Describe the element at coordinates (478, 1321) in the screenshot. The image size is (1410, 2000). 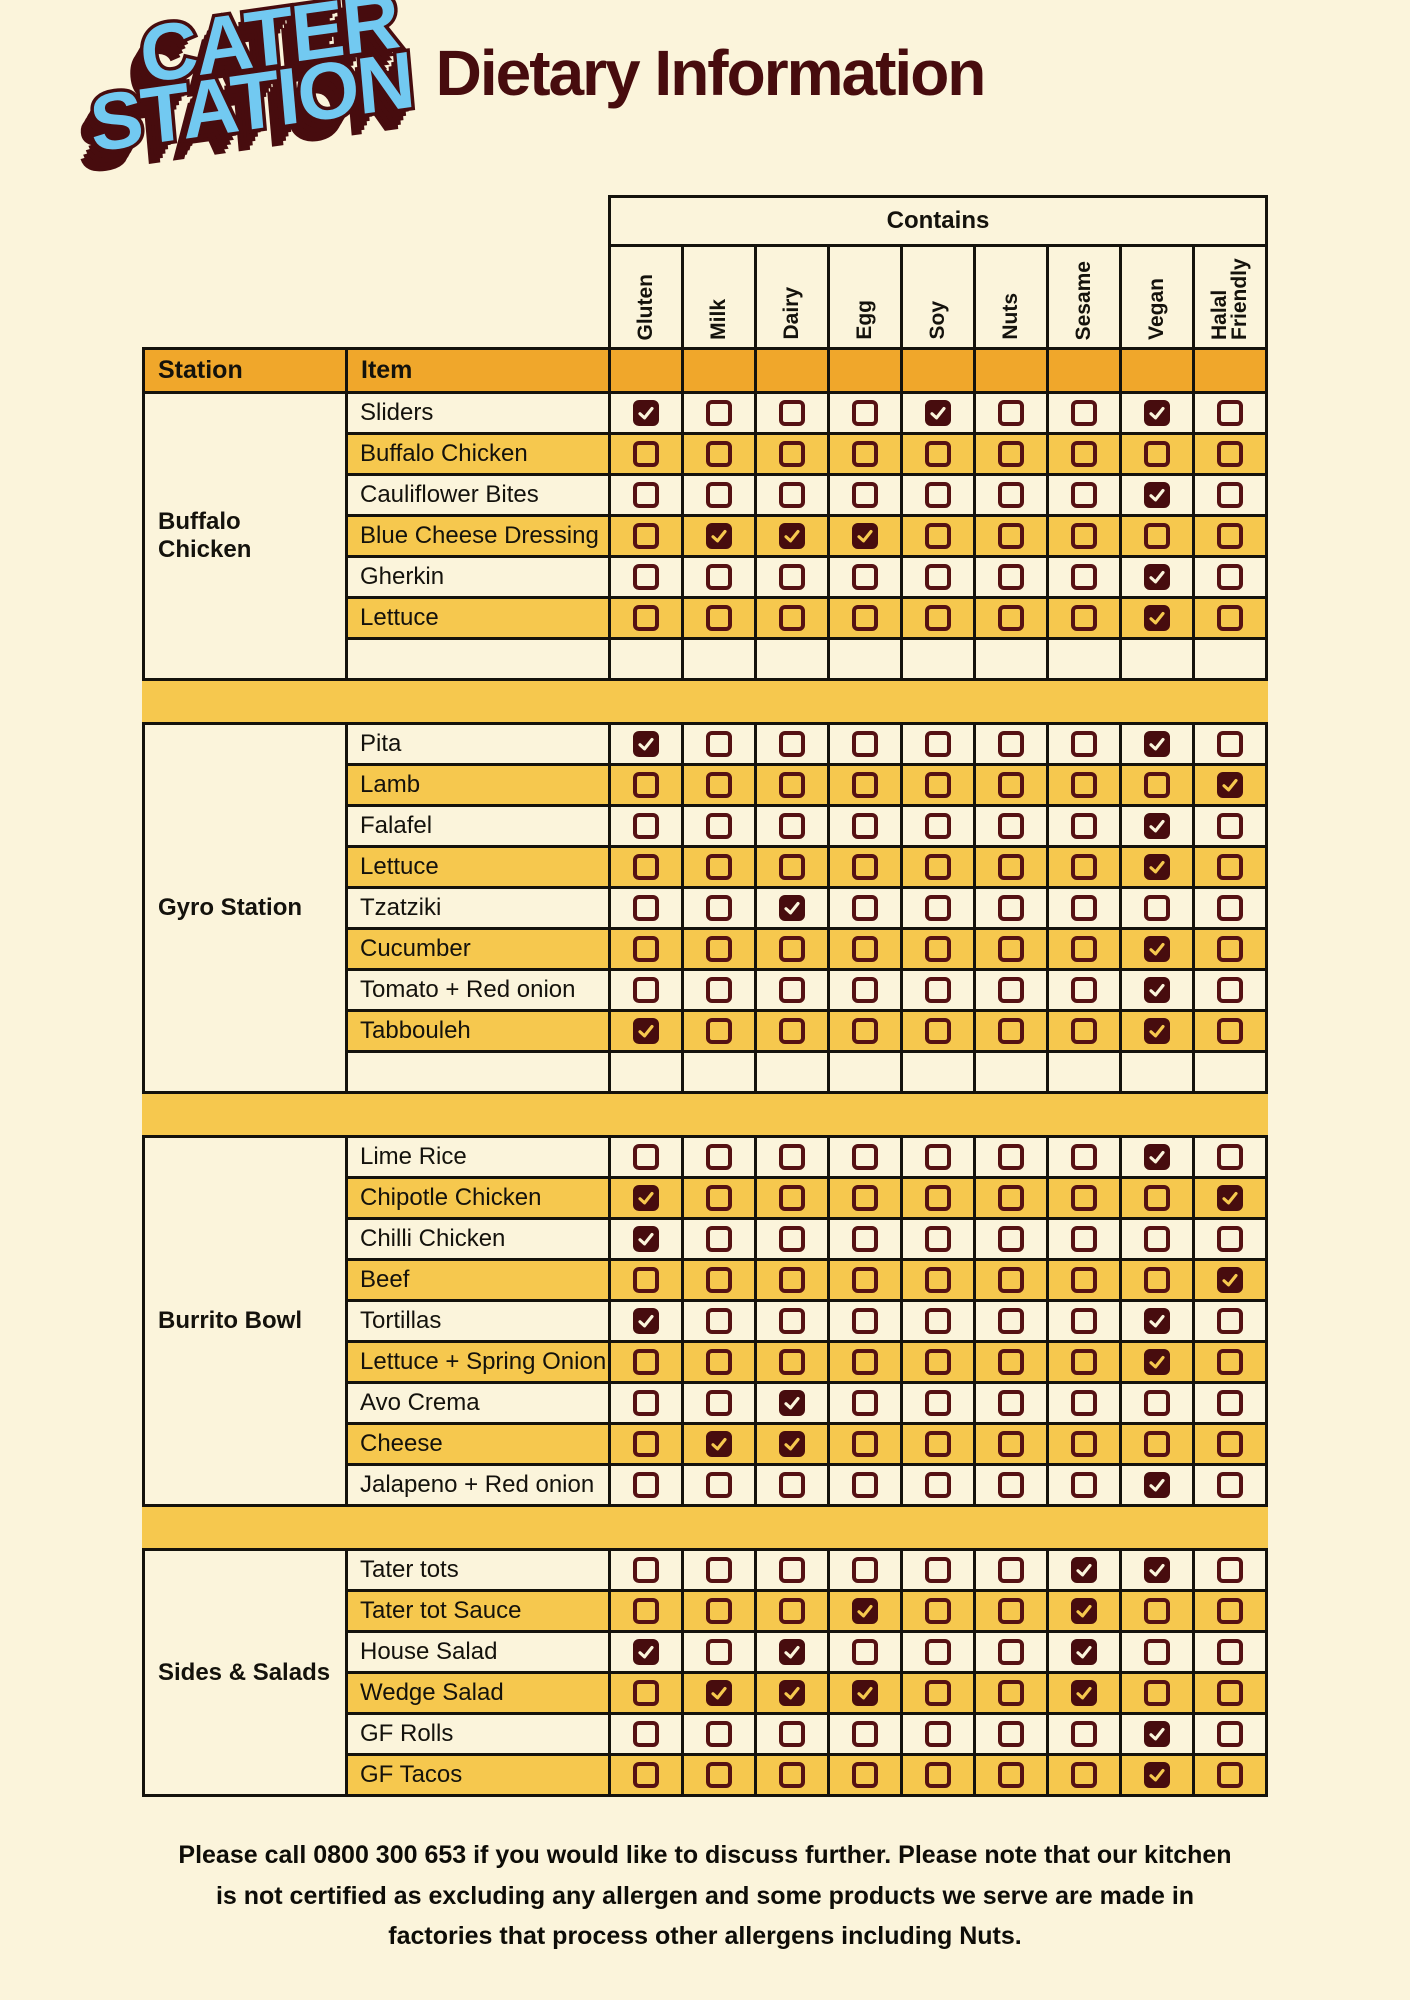
I see `item-cell: Tortillas` at that location.